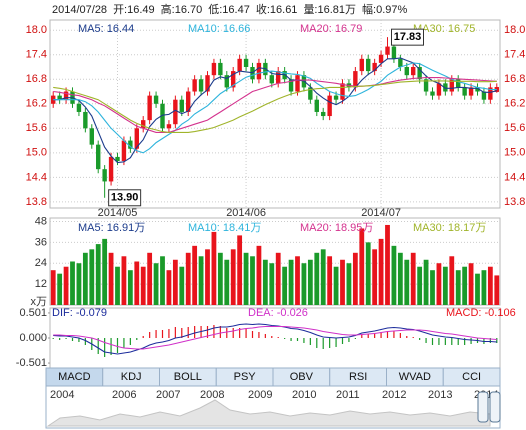 The height and width of the screenshot is (430, 526). What do you see at coordinates (415, 377) in the screenshot?
I see `tab-label: WVAD` at bounding box center [415, 377].